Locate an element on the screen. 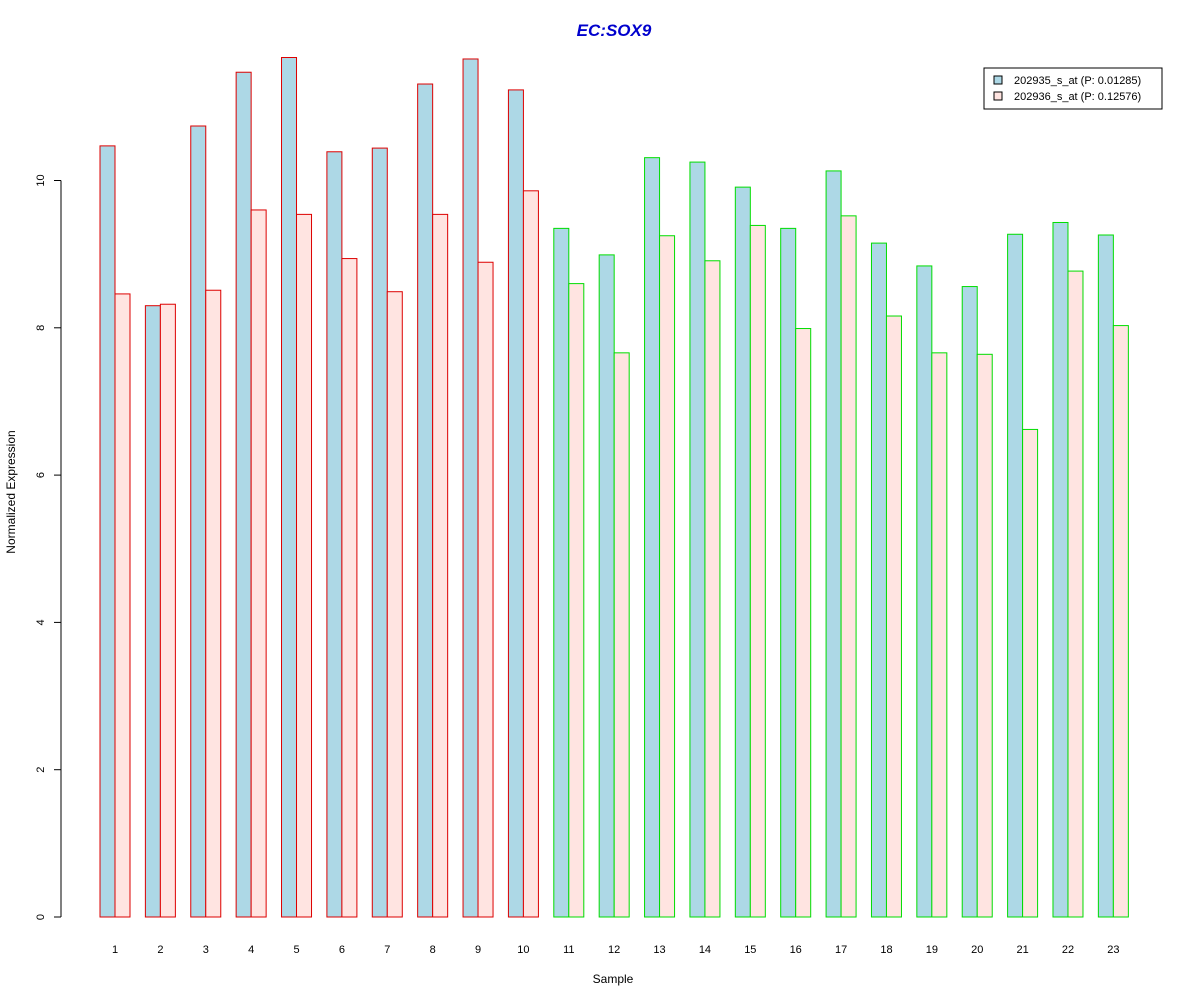 The image size is (1200, 1000). x-tick-label: 11 is located at coordinates (568, 950).